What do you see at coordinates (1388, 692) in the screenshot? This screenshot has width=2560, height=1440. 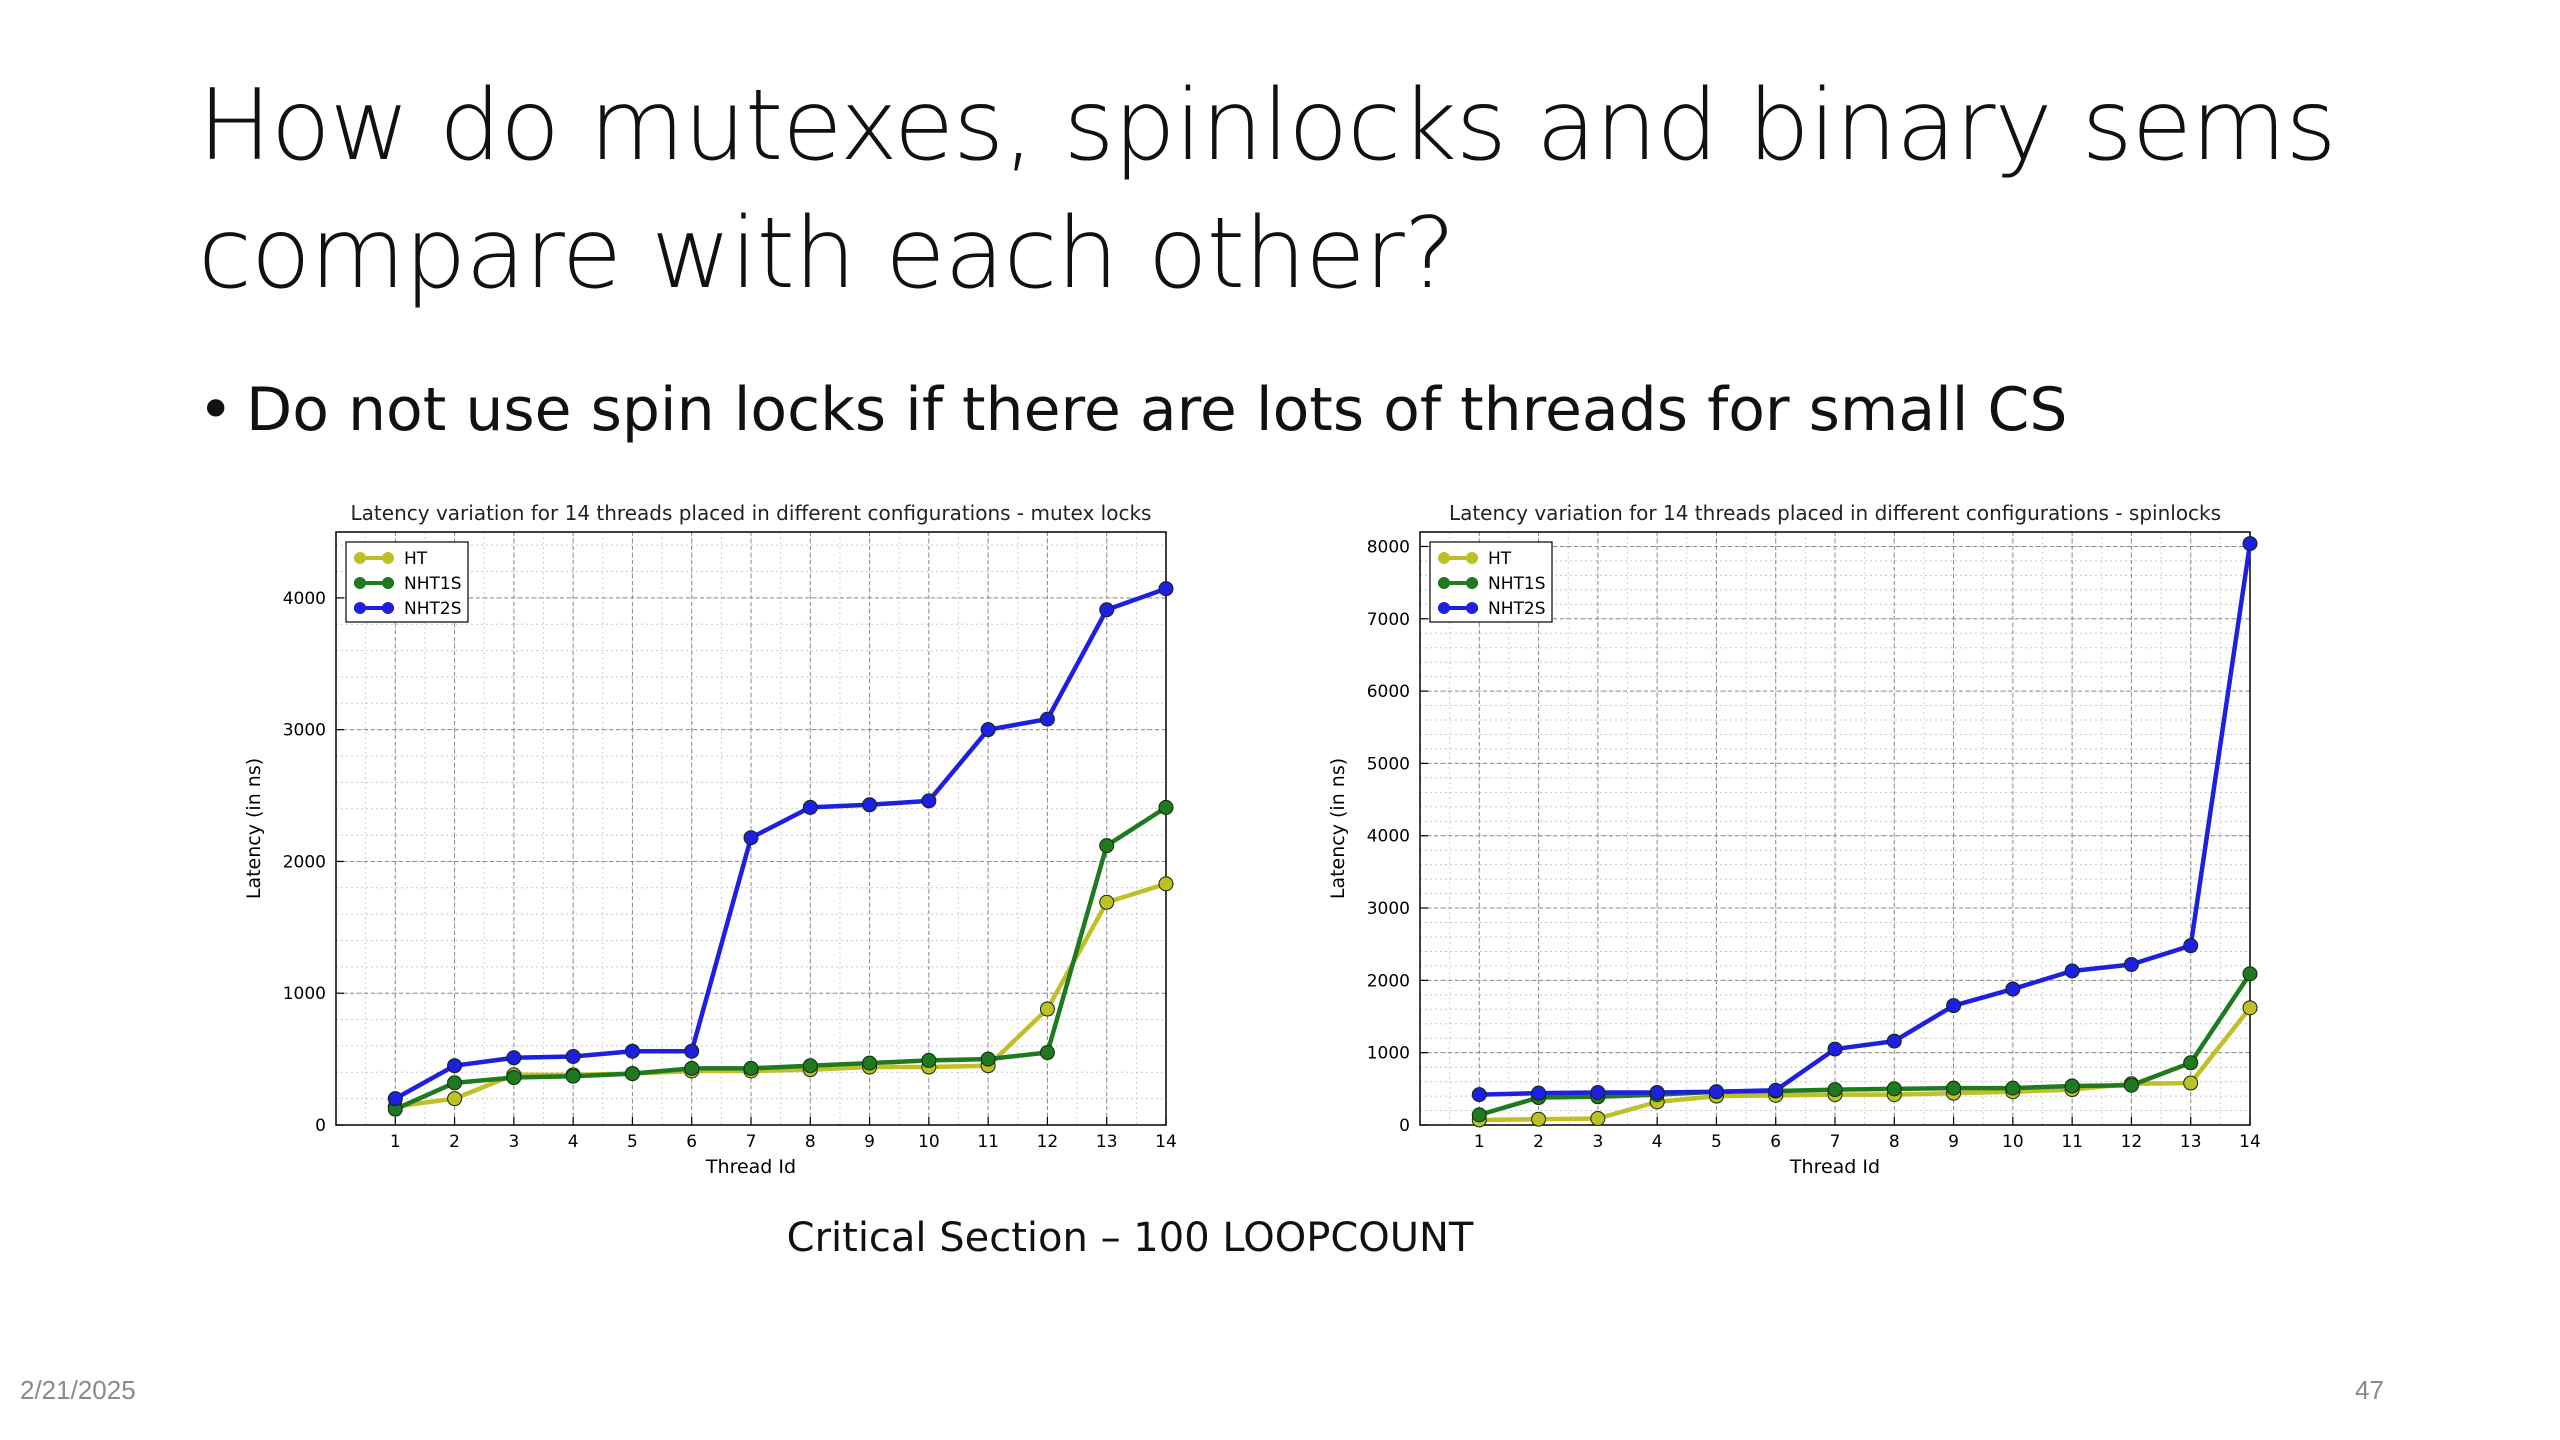 I see `spinlock-chart-y-tick-label: 6000` at bounding box center [1388, 692].